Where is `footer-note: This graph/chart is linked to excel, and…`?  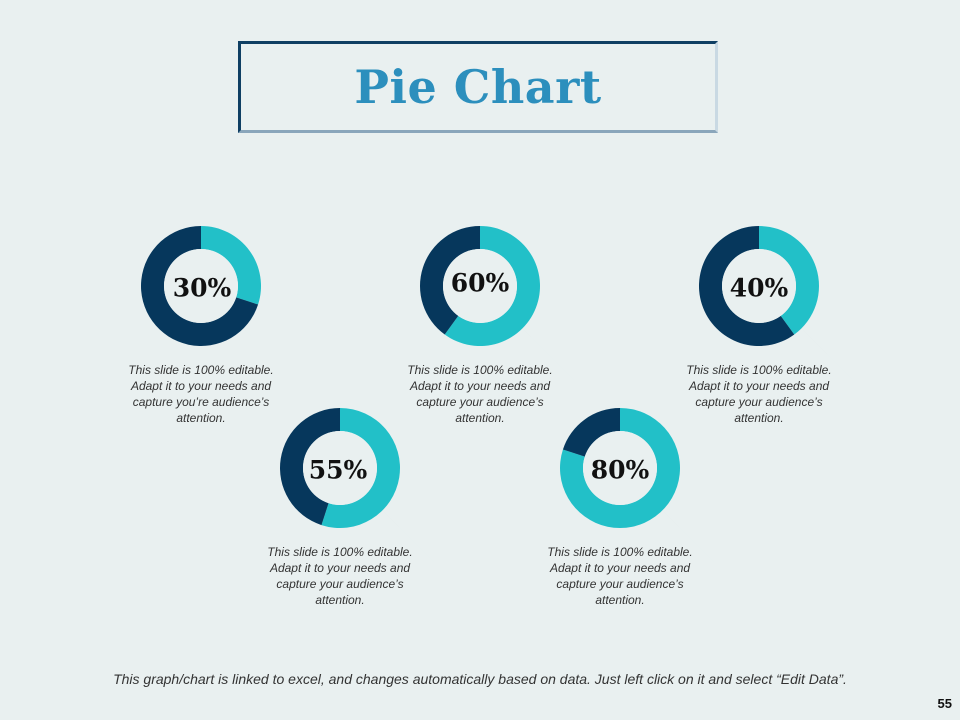 footer-note: This graph/chart is linked to excel, and… is located at coordinates (480, 679).